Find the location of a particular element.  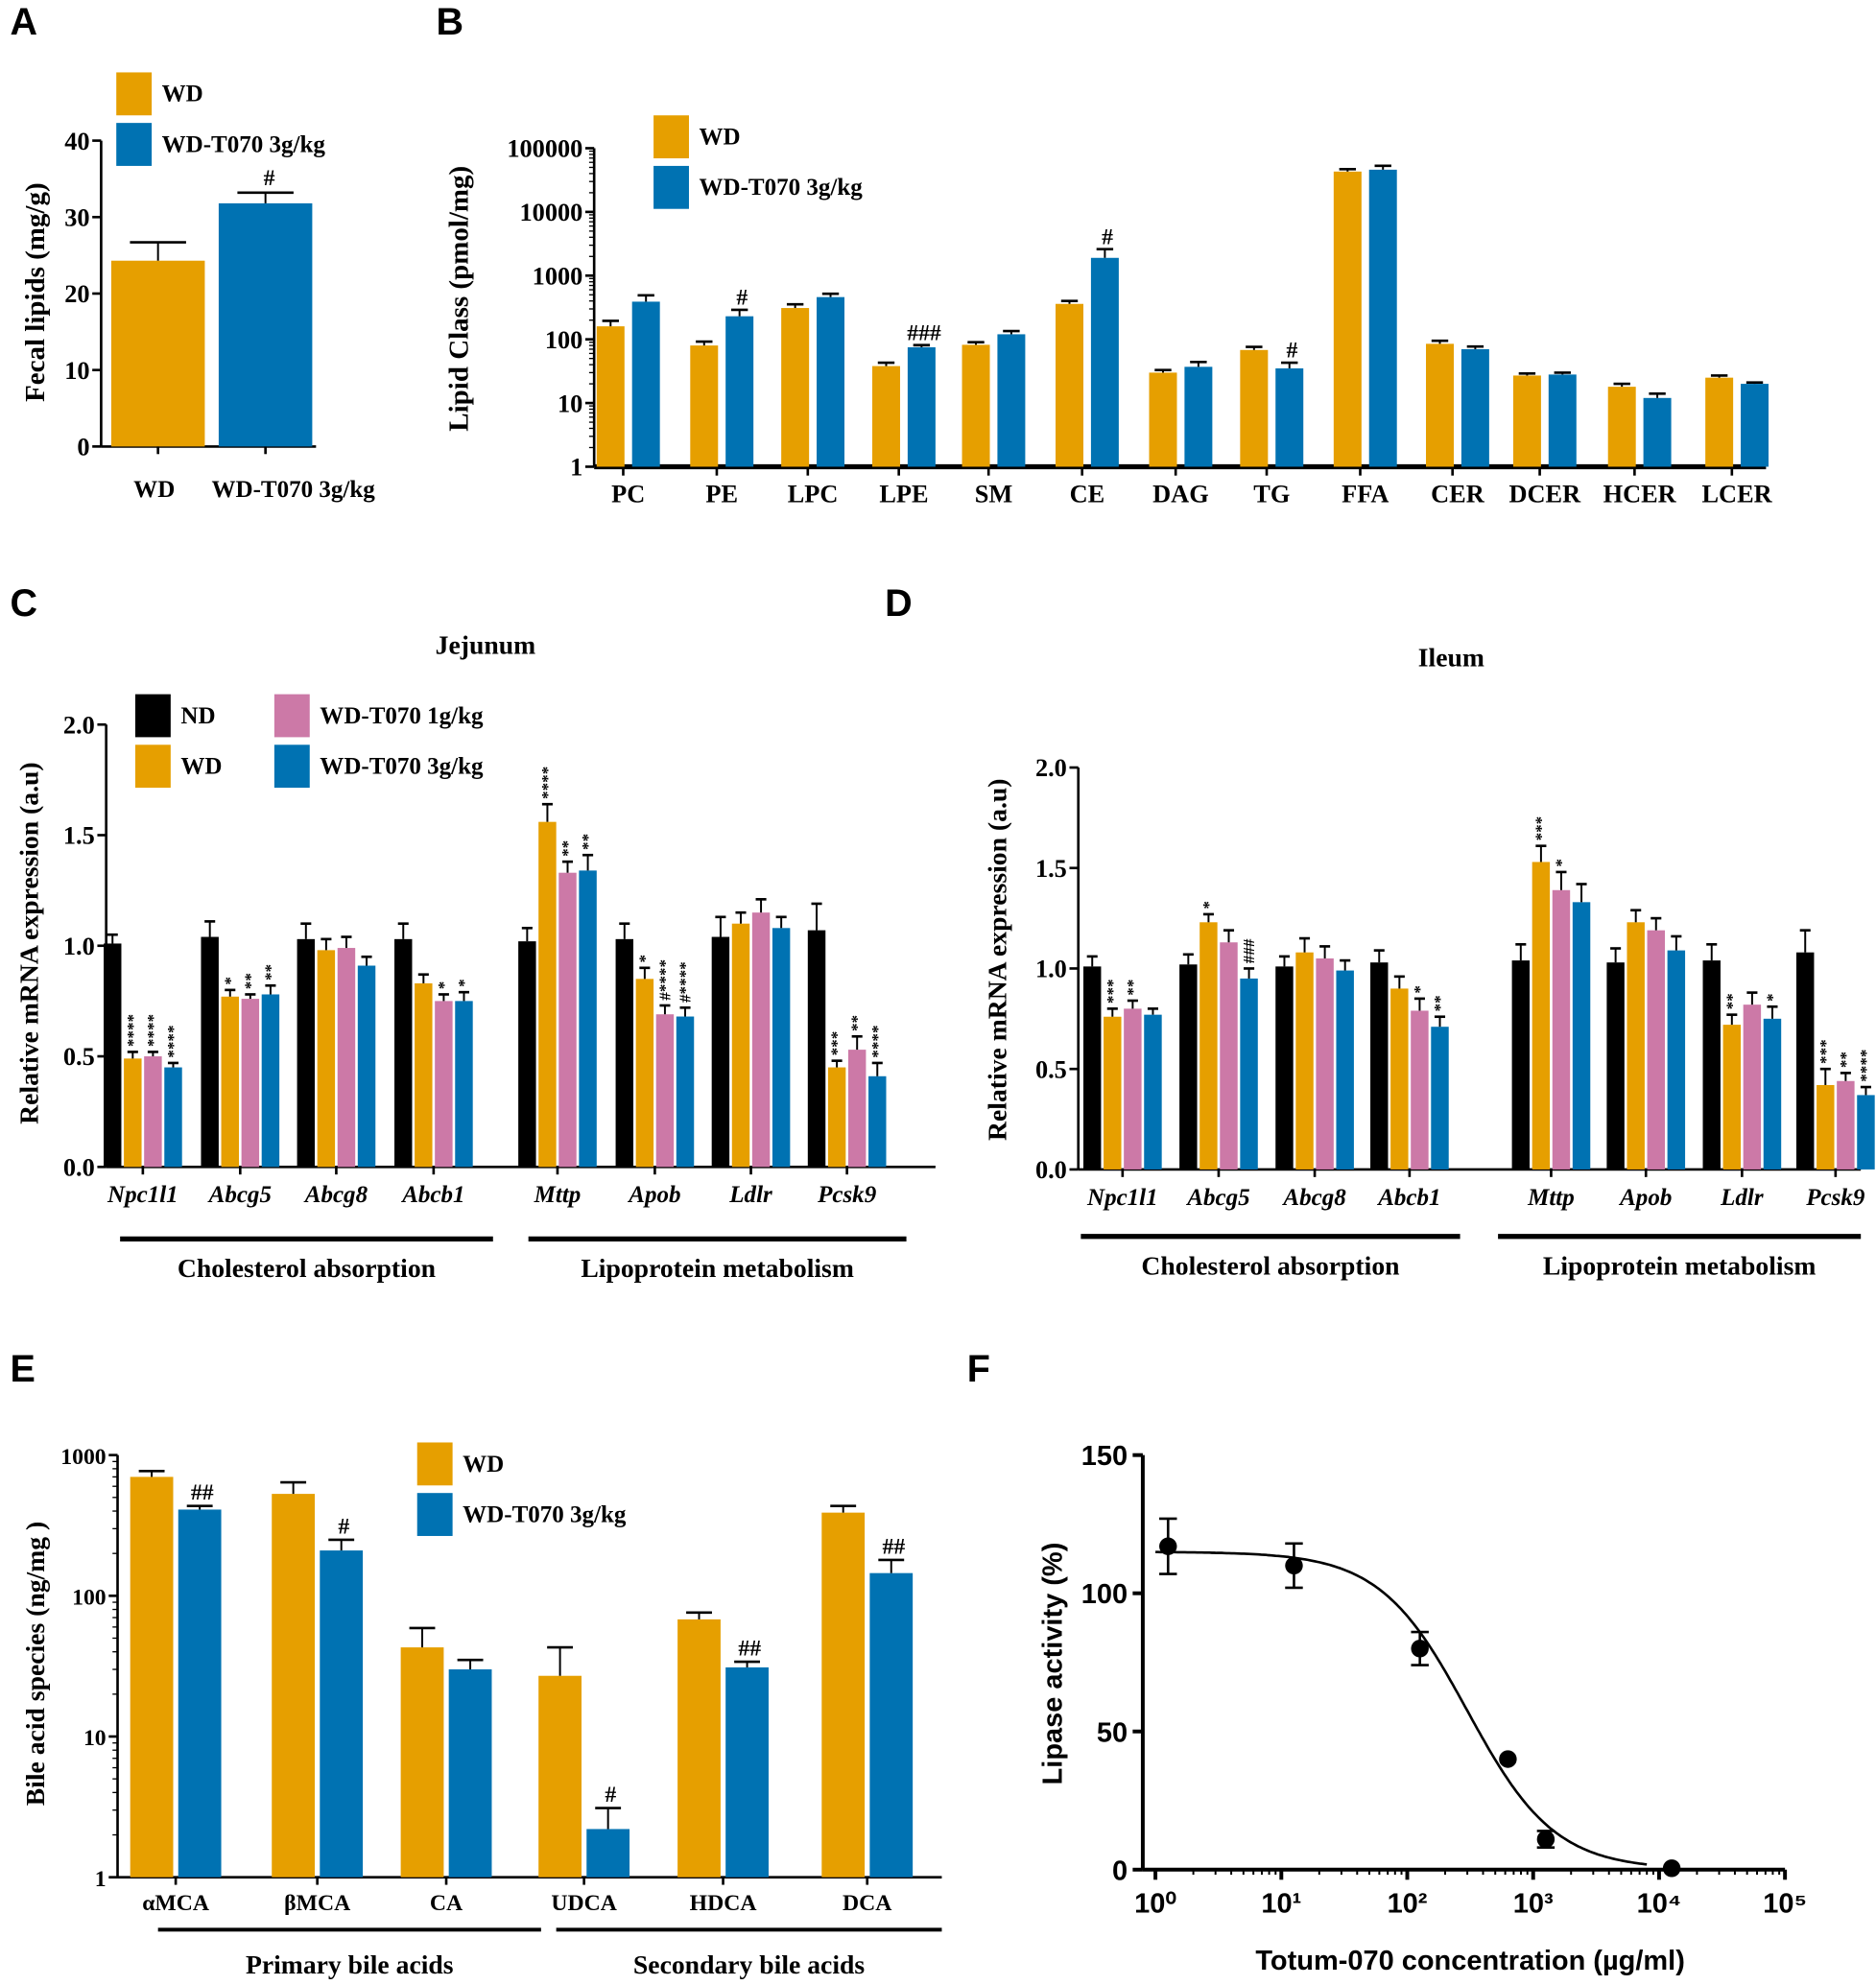

bar-apob-wd-t070-1g-kg is located at coordinates (1656, 1050).